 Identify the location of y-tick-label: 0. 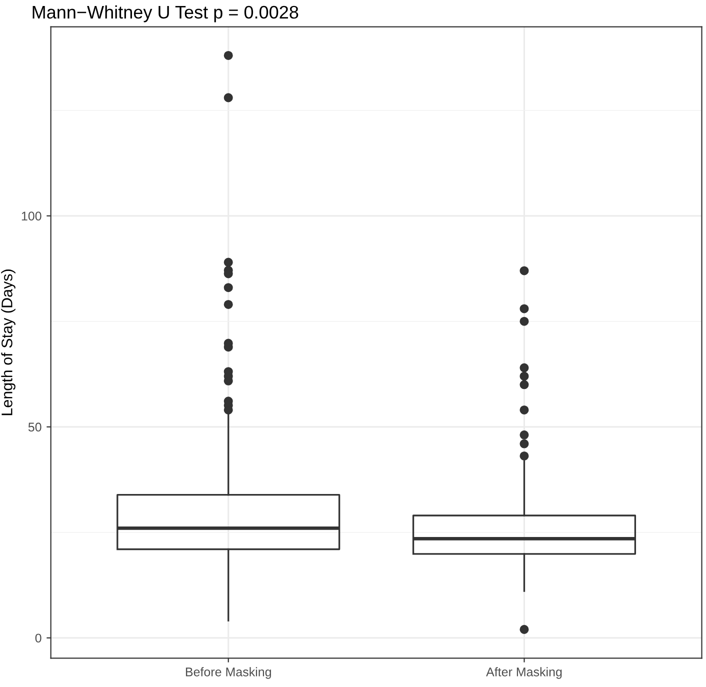
(38, 638).